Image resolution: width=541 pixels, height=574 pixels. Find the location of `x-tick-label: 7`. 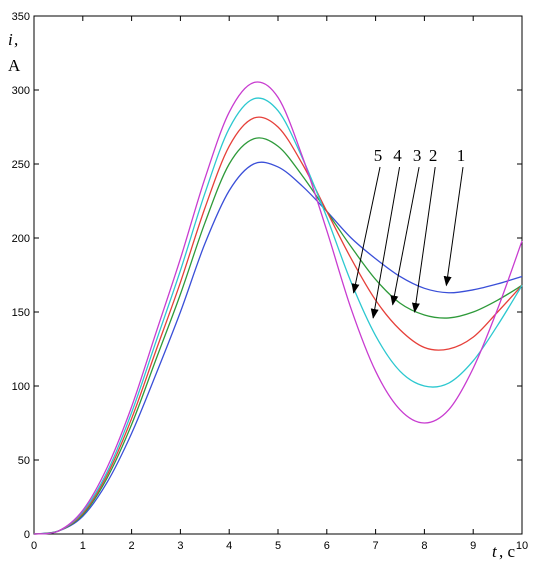

x-tick-label: 7 is located at coordinates (376, 546).